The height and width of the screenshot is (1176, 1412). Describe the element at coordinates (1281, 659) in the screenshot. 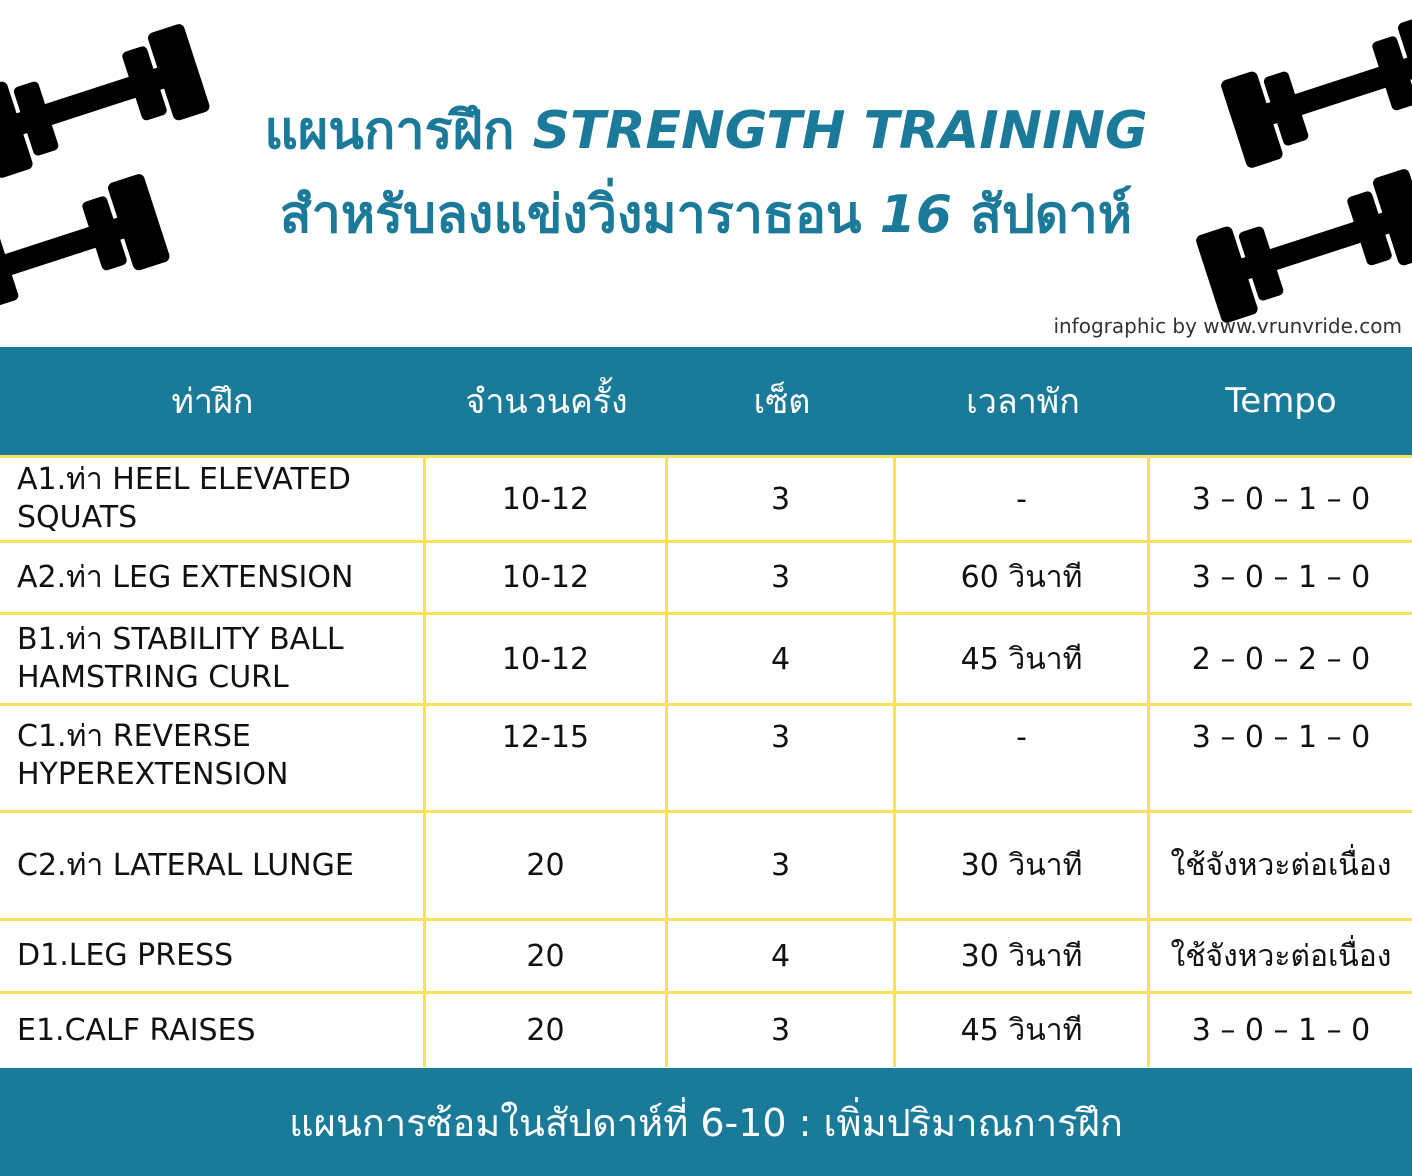

I see `table-cell: 2 – 0 – 2 – 0` at that location.